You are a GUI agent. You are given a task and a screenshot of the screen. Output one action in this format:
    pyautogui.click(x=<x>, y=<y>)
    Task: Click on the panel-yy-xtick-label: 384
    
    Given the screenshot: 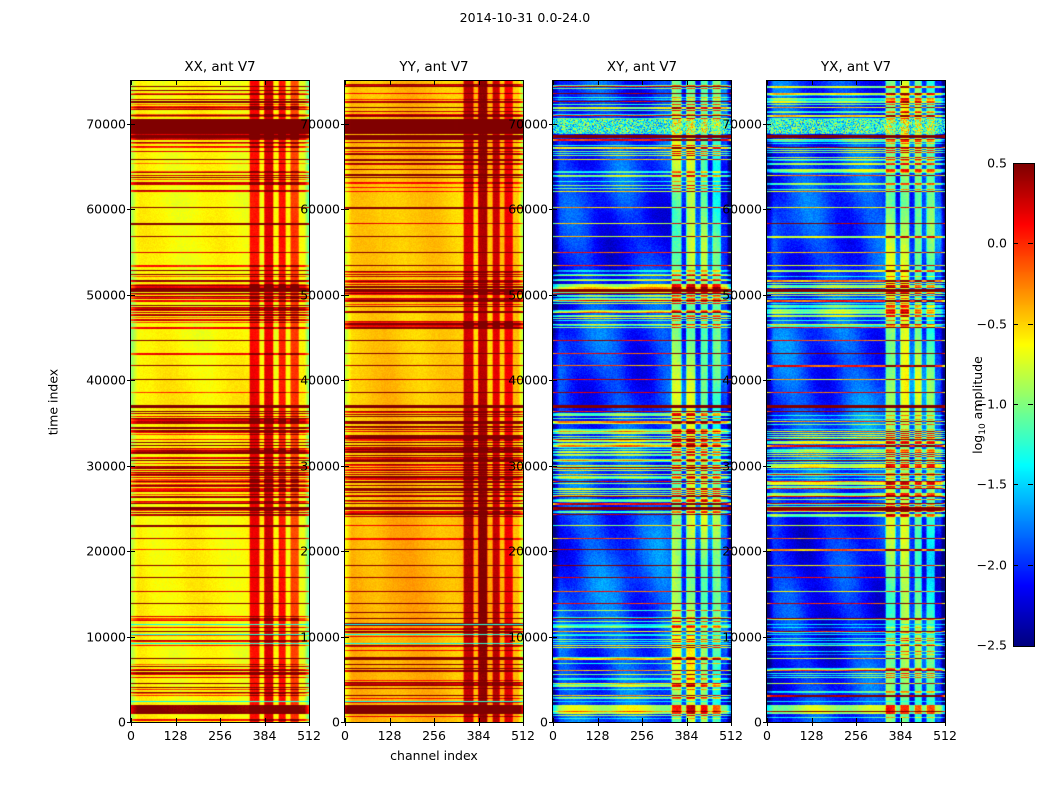 What is the action you would take?
    pyautogui.click(x=478, y=735)
    